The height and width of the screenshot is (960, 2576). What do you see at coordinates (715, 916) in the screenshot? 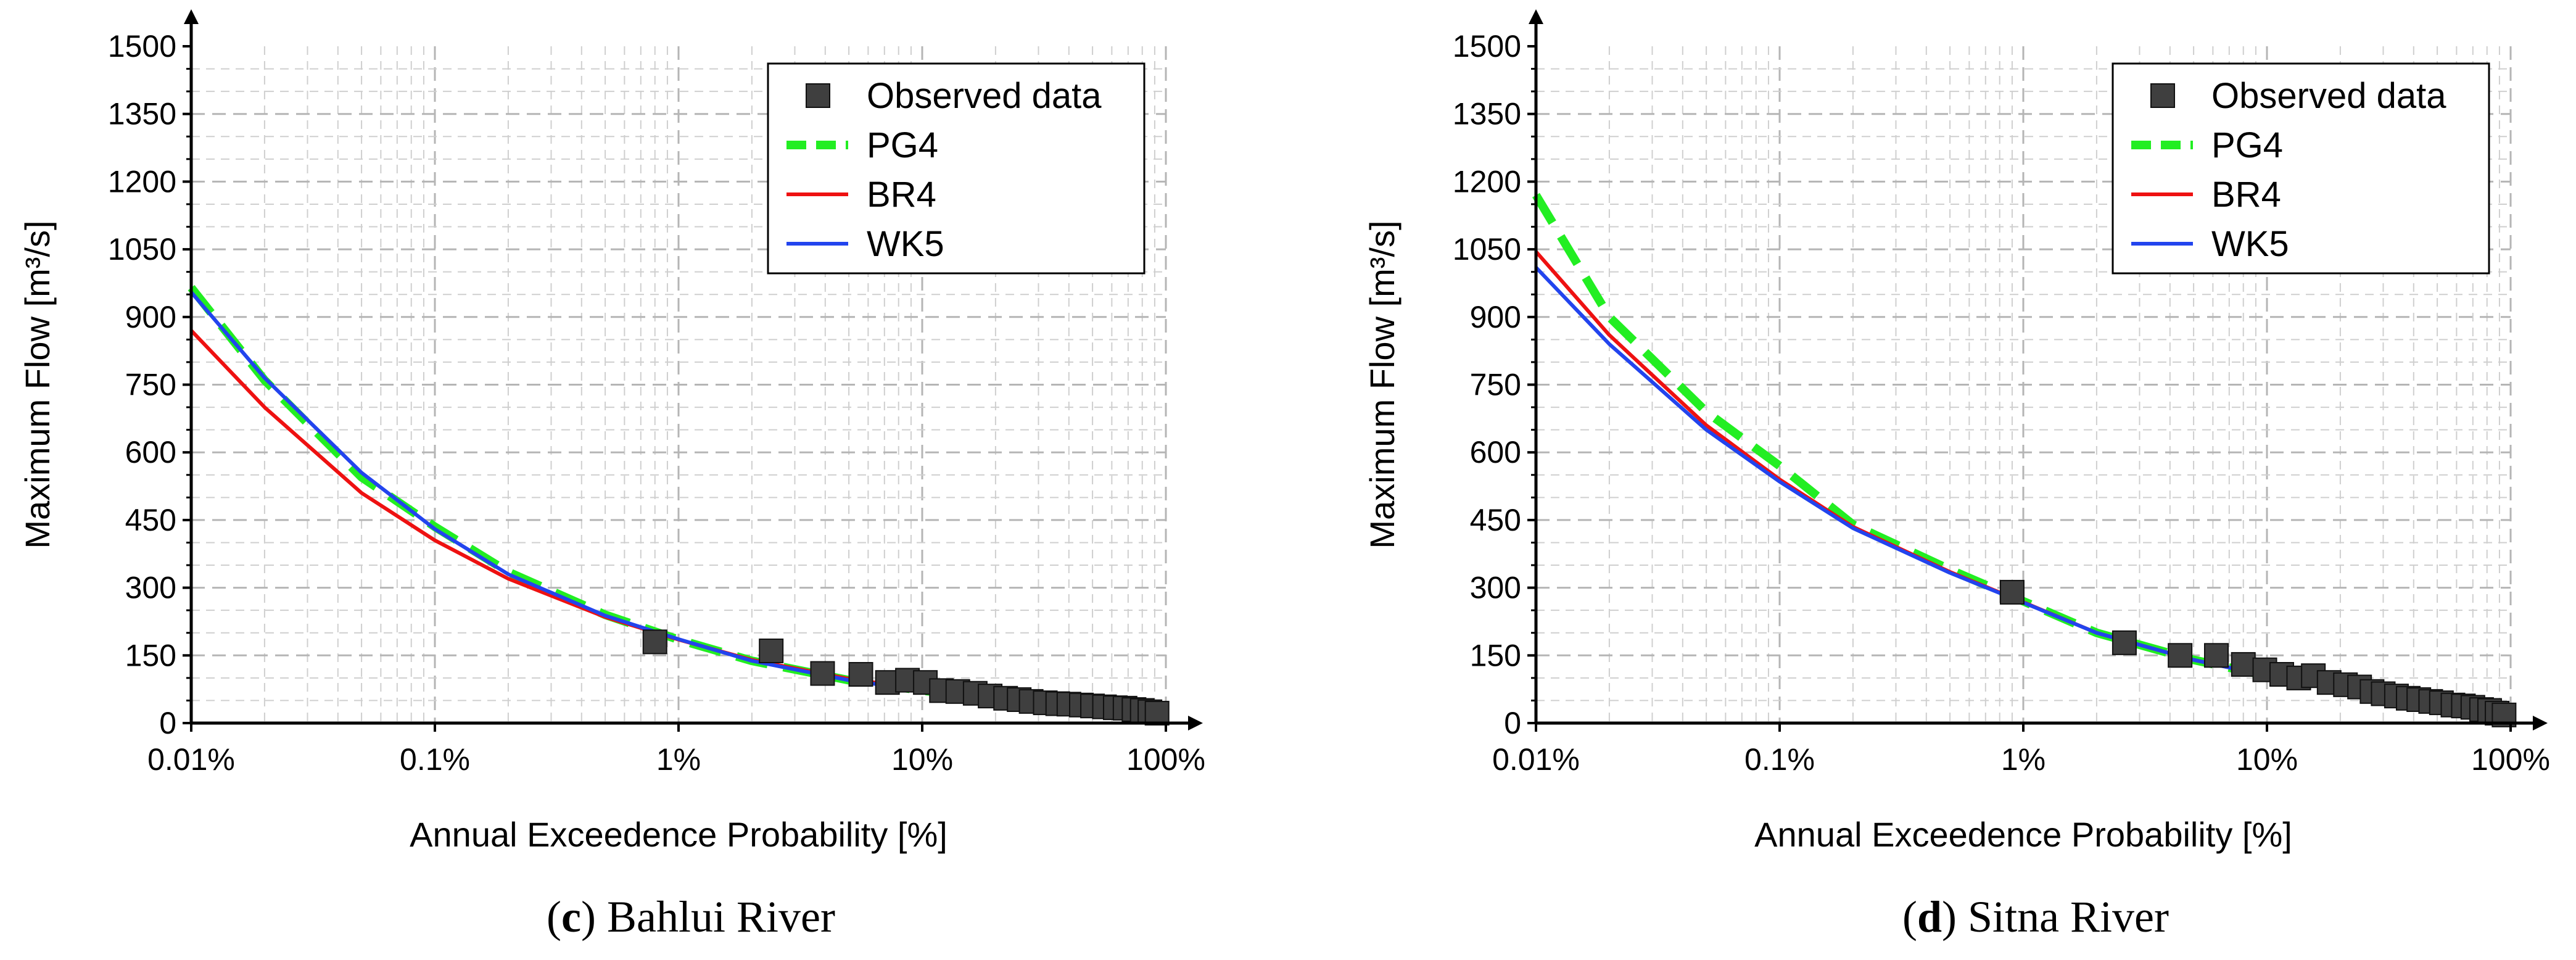
I see `caption-name: Bahlui River` at bounding box center [715, 916].